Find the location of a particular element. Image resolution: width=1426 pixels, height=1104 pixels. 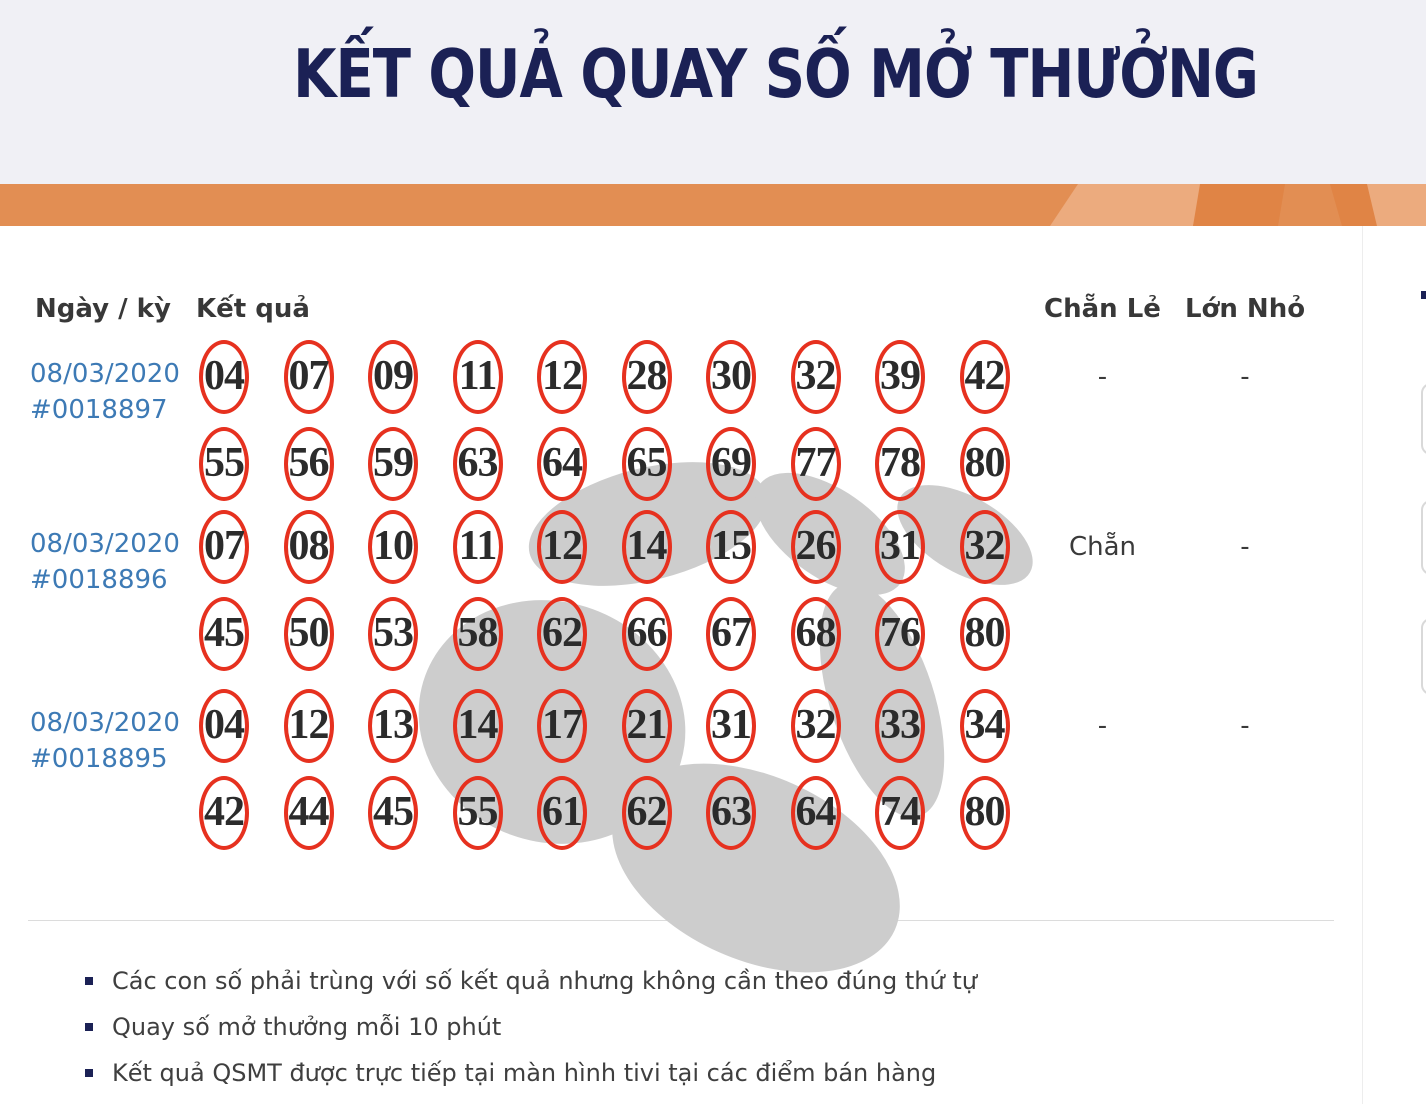

lottery-number: 67 is located at coordinates (731, 633).